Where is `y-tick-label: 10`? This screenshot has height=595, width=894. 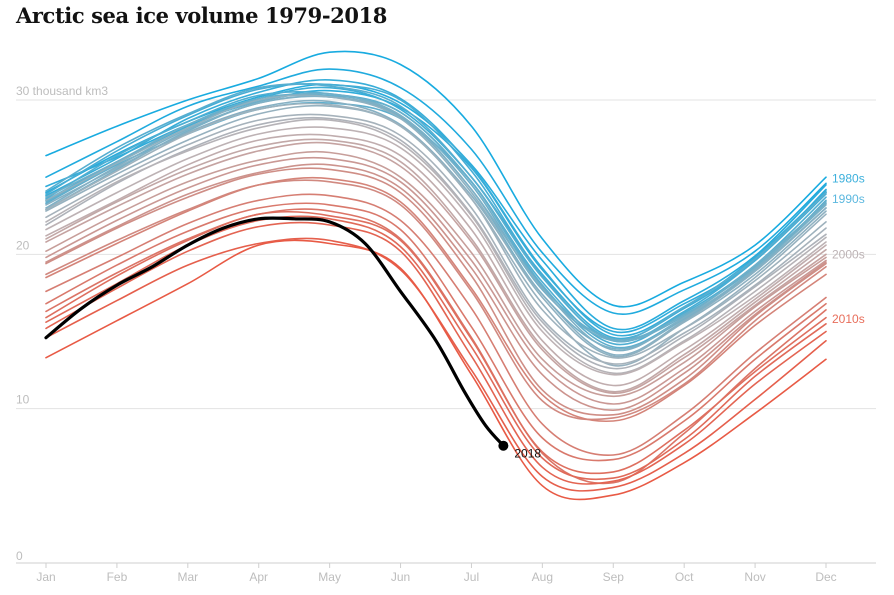
y-tick-label: 10 is located at coordinates (23, 400).